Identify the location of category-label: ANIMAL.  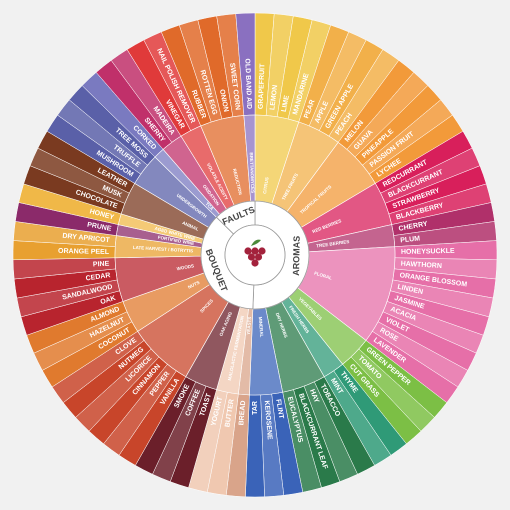
(190, 226).